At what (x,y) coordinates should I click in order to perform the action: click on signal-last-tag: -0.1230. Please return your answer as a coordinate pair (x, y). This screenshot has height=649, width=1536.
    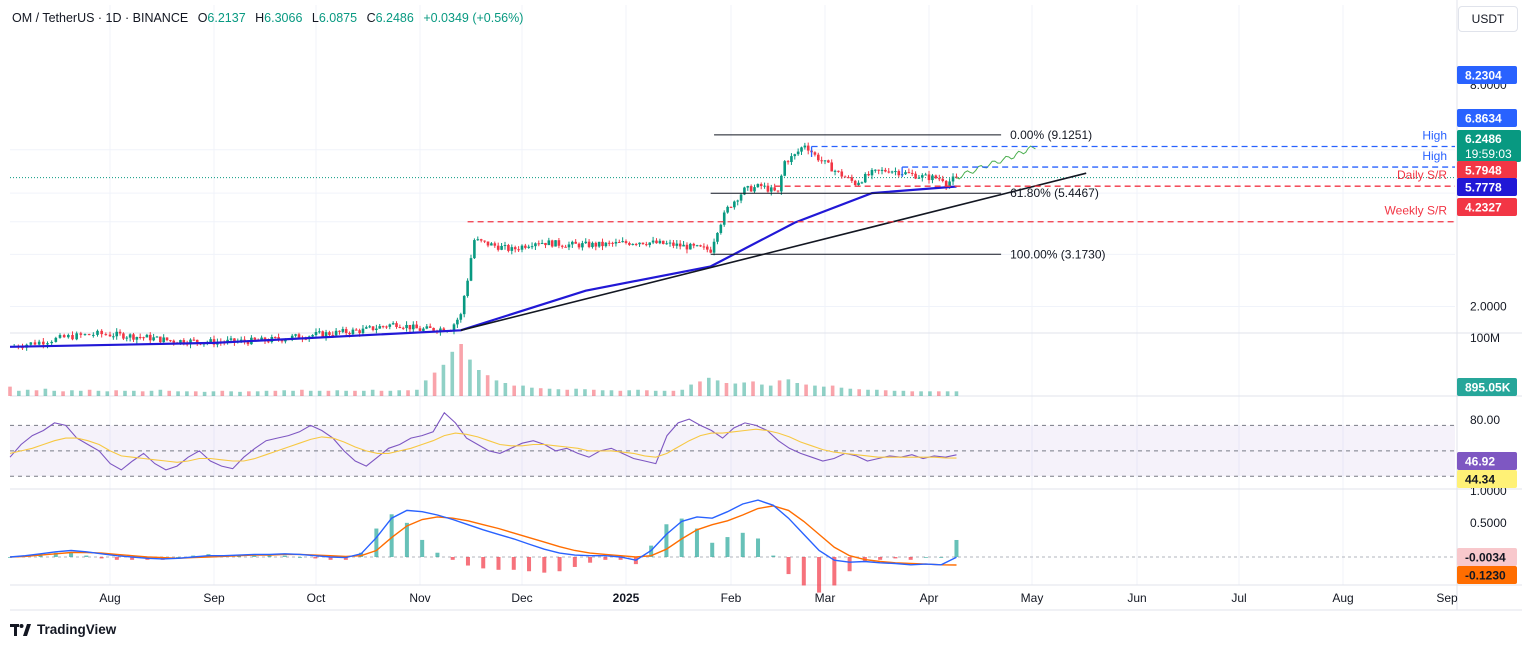
    Looking at the image, I should click on (1487, 575).